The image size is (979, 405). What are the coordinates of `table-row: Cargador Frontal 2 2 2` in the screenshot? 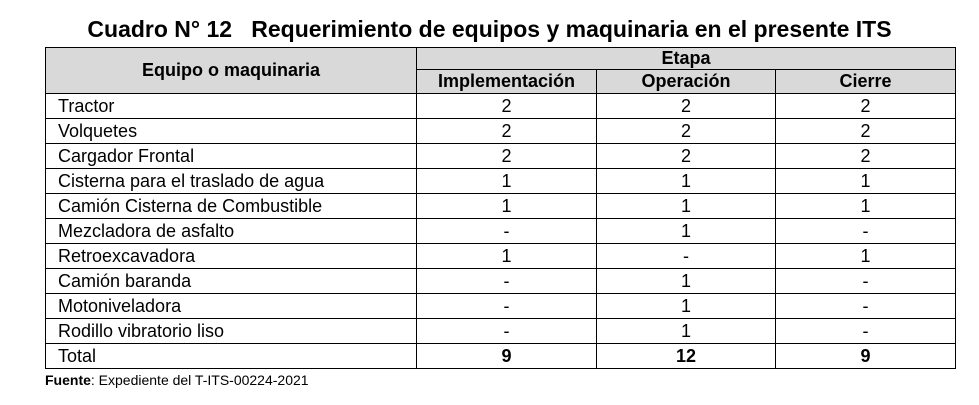 It's located at (501, 156).